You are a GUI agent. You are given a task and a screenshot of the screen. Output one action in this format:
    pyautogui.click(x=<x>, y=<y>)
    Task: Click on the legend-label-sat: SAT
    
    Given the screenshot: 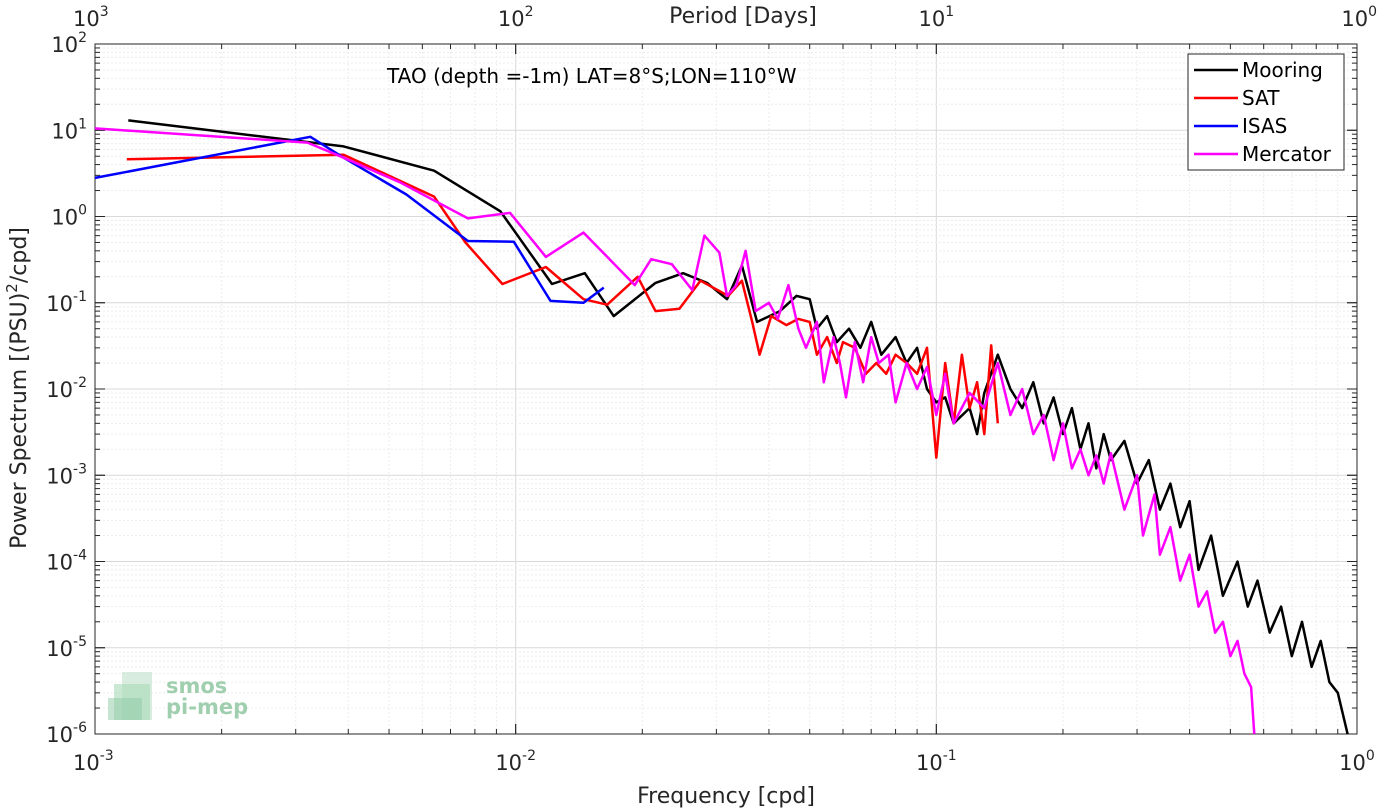 What is the action you would take?
    pyautogui.click(x=1261, y=98)
    